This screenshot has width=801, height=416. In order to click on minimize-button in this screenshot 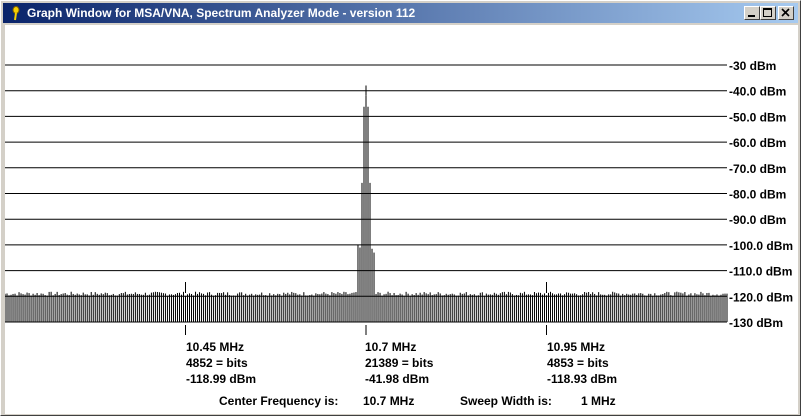, I will do `click(752, 13)`.